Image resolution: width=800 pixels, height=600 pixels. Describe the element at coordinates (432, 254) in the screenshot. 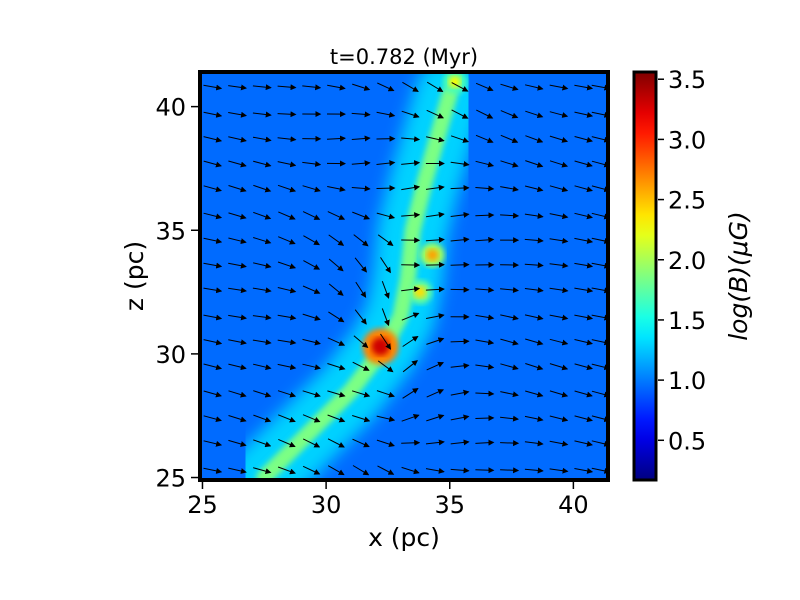

I see `knot` at that location.